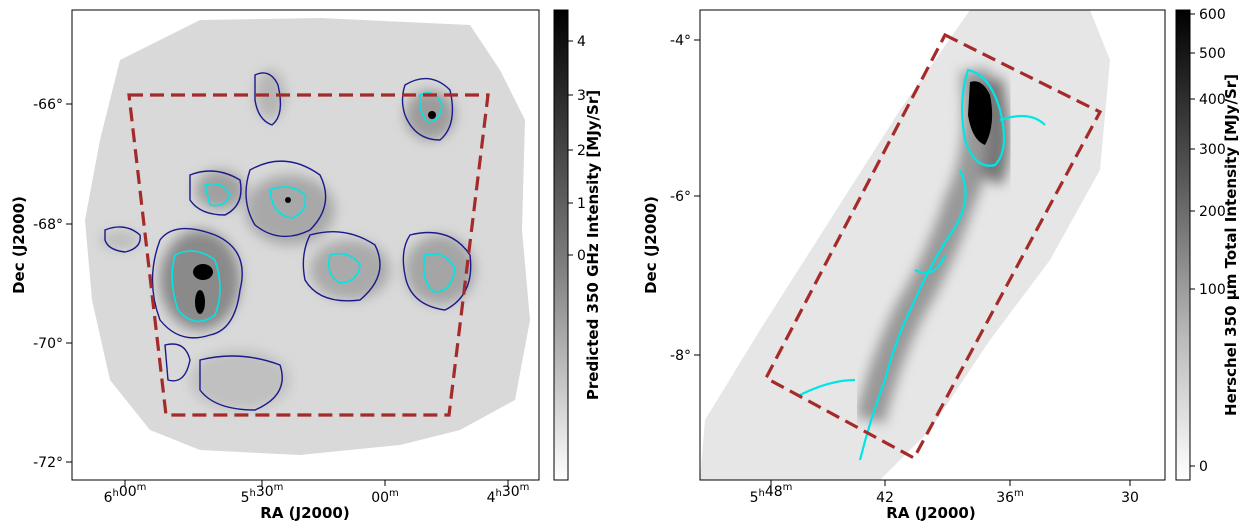 The image size is (1248, 523). I want to click on x-tick-label: 4h30m, so click(508, 494).